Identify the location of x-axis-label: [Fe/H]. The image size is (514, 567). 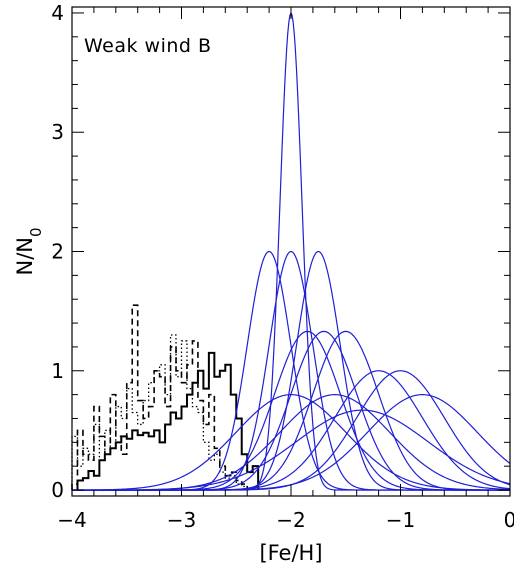
(290, 553).